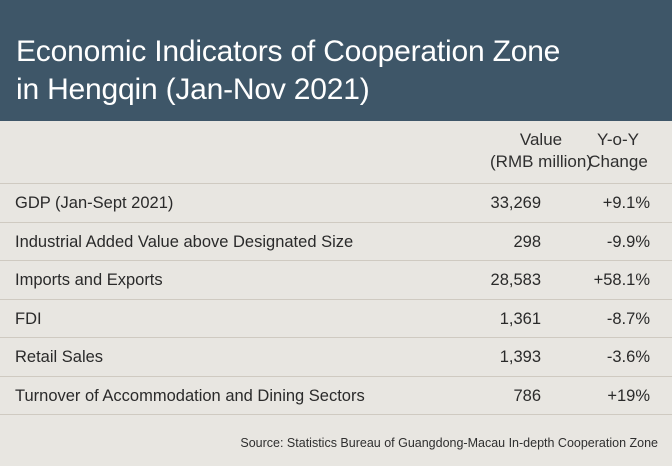  Describe the element at coordinates (527, 241) in the screenshot. I see `row-value: 298` at that location.